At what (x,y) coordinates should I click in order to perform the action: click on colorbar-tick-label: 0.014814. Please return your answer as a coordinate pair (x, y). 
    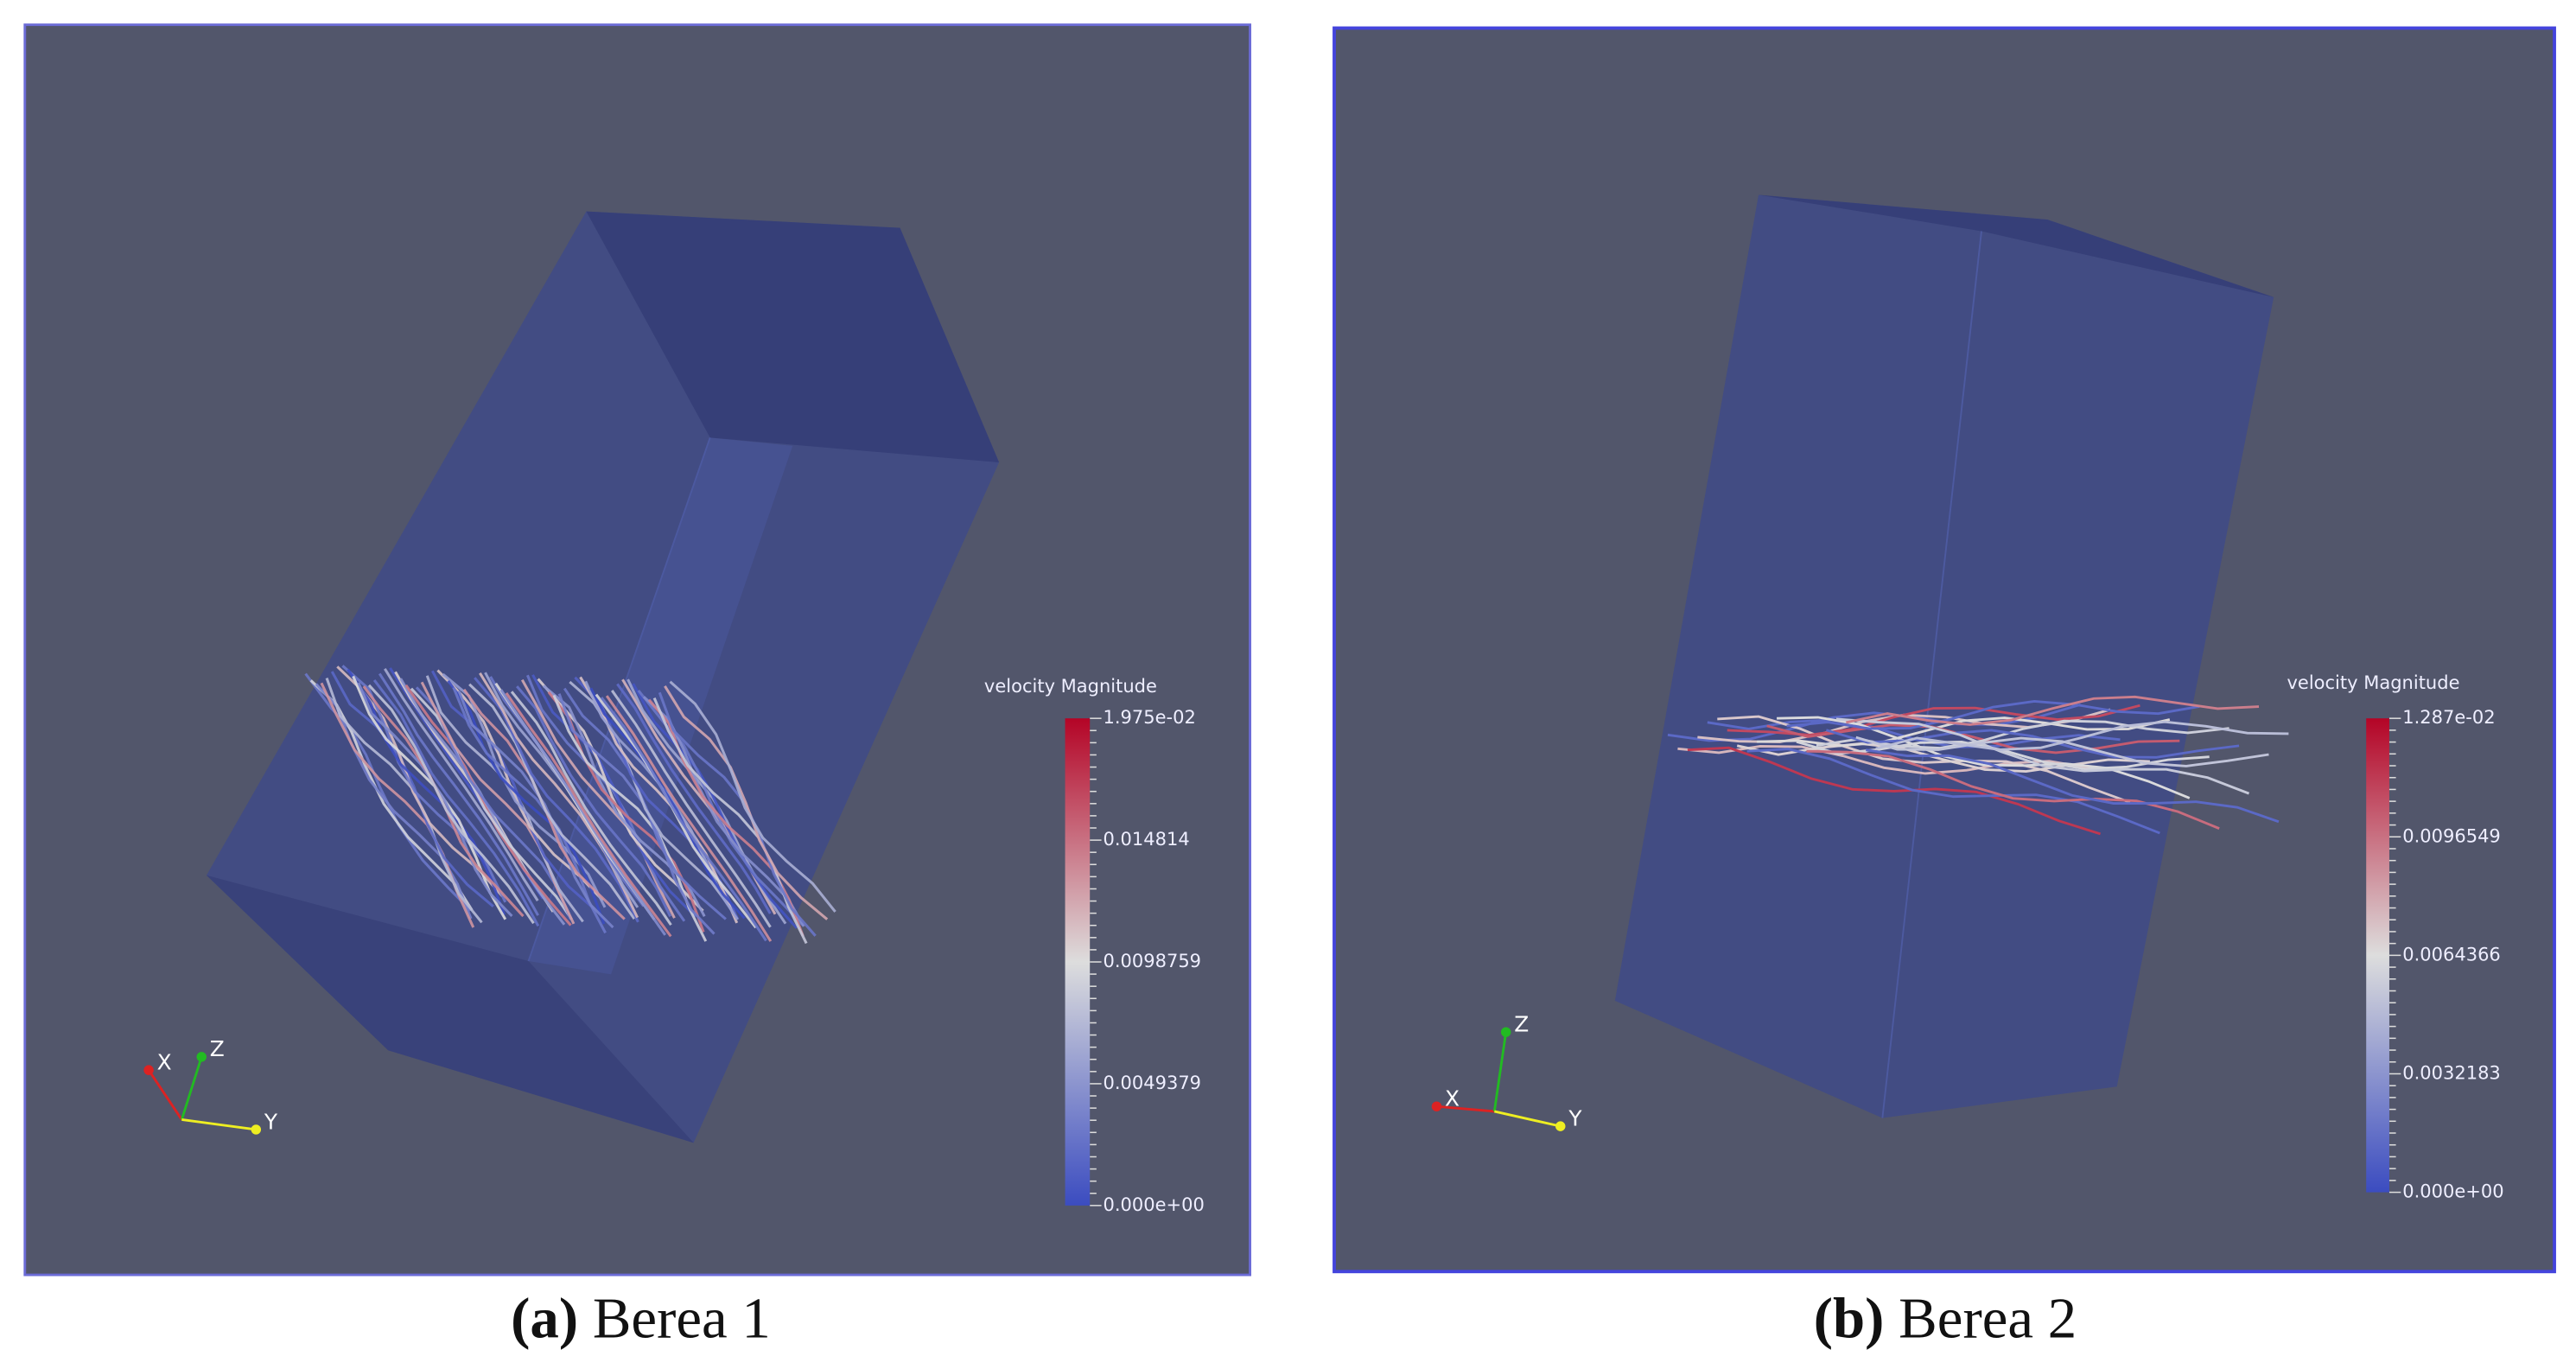
    Looking at the image, I should click on (1146, 839).